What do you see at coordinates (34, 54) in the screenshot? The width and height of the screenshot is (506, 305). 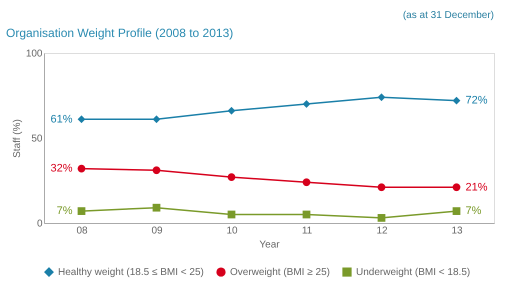 I see `y-tick-label: 100` at bounding box center [34, 54].